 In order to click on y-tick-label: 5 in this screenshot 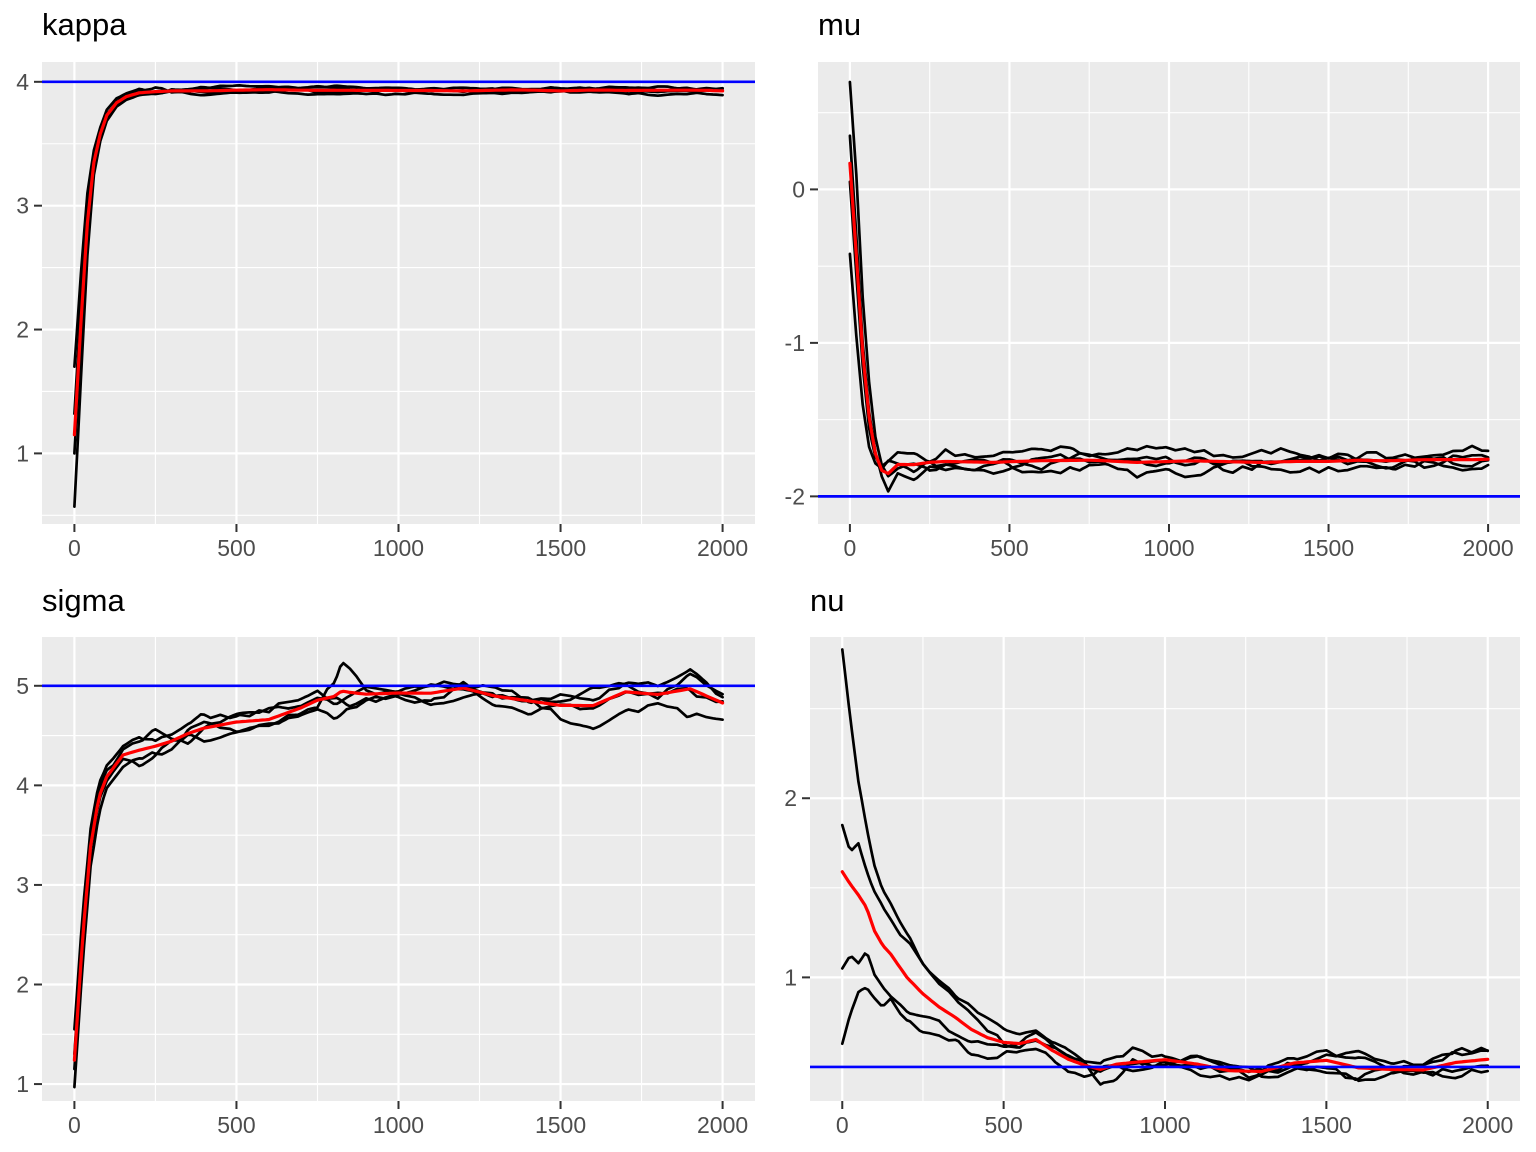, I will do `click(22, 686)`.